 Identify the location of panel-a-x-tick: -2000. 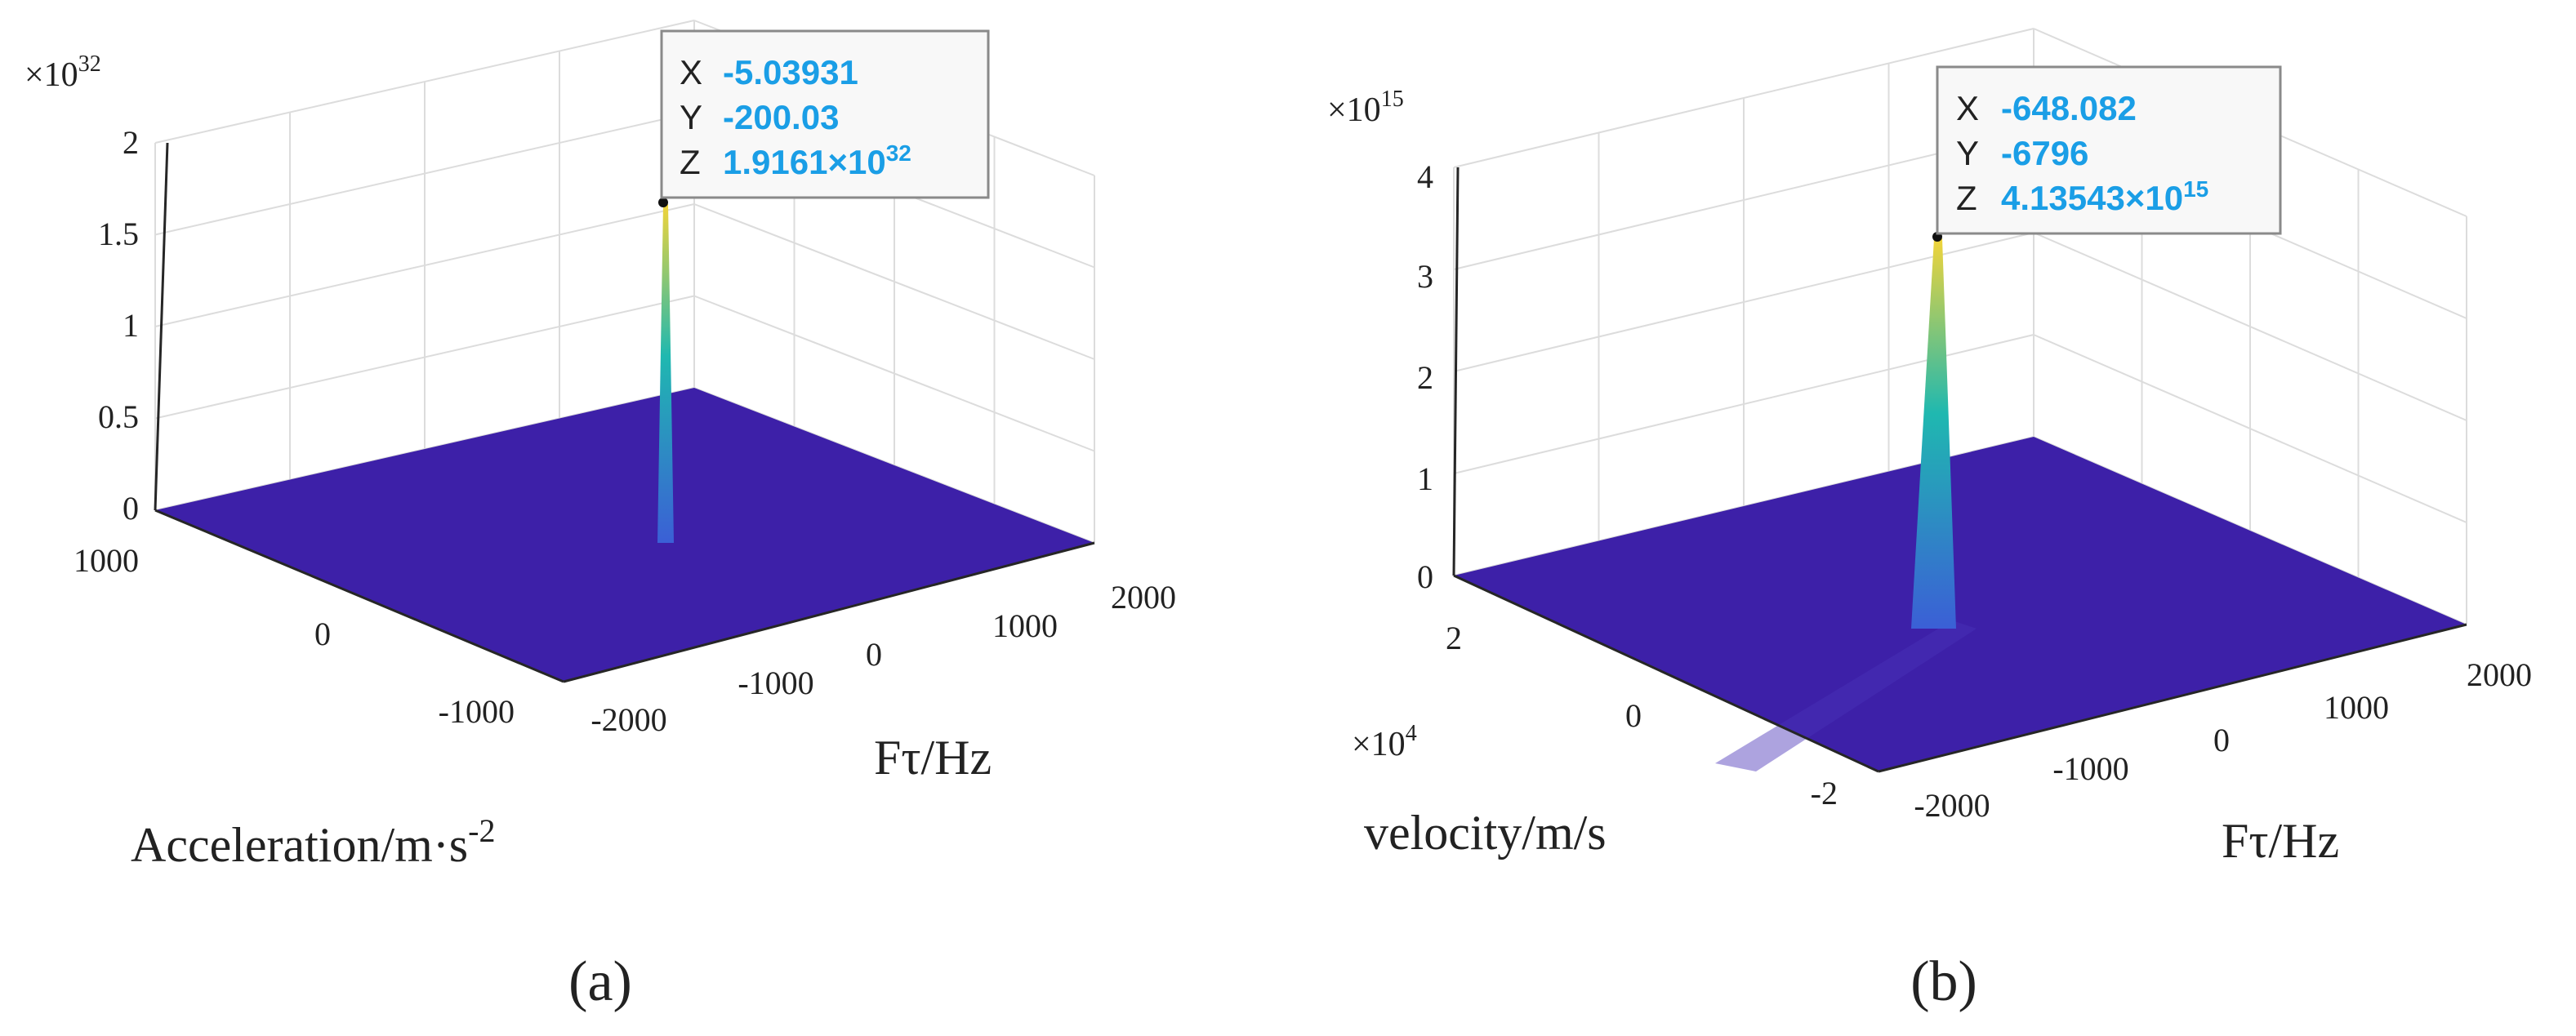
(628, 719).